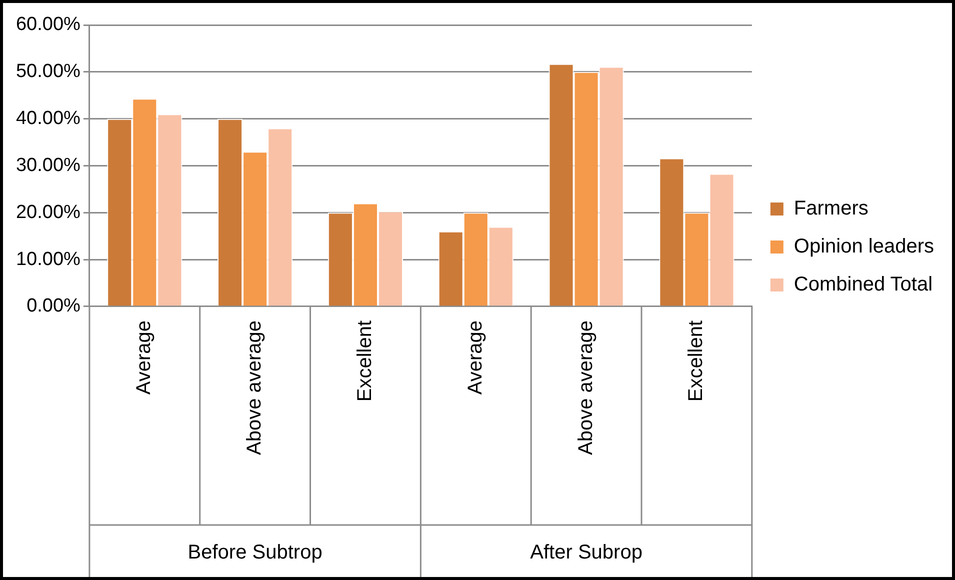  What do you see at coordinates (255, 553) in the screenshot?
I see `text: Before Subtrop` at bounding box center [255, 553].